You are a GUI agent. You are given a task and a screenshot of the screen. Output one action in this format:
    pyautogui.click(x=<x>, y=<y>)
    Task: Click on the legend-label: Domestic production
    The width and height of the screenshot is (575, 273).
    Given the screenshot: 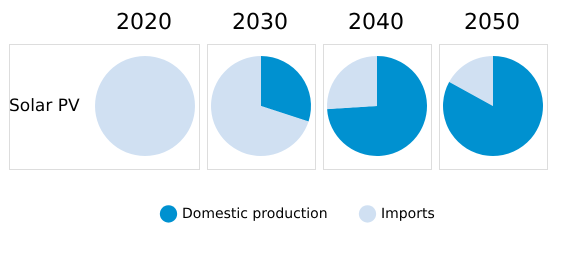 What is the action you would take?
    pyautogui.click(x=255, y=214)
    